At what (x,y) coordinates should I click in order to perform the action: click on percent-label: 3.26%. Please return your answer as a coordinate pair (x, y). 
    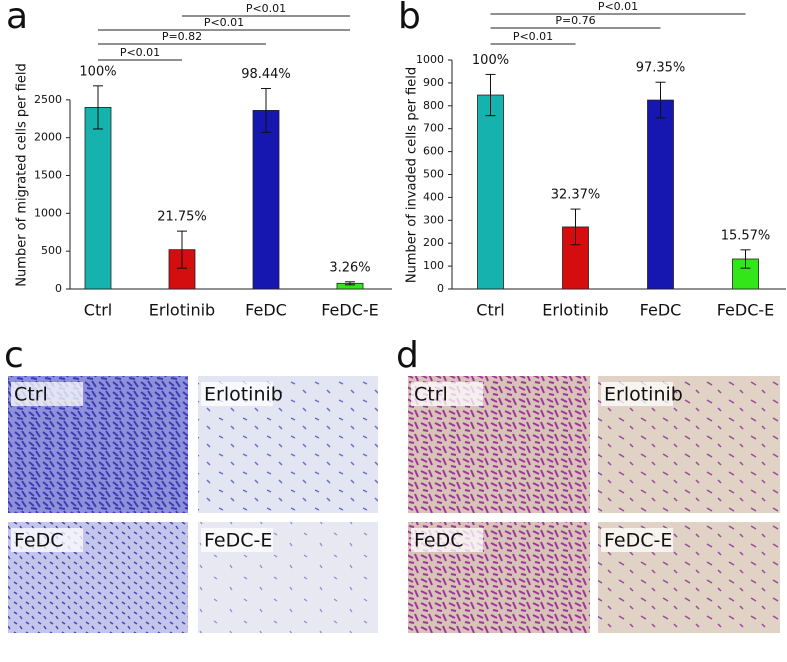
    Looking at the image, I should click on (349, 267).